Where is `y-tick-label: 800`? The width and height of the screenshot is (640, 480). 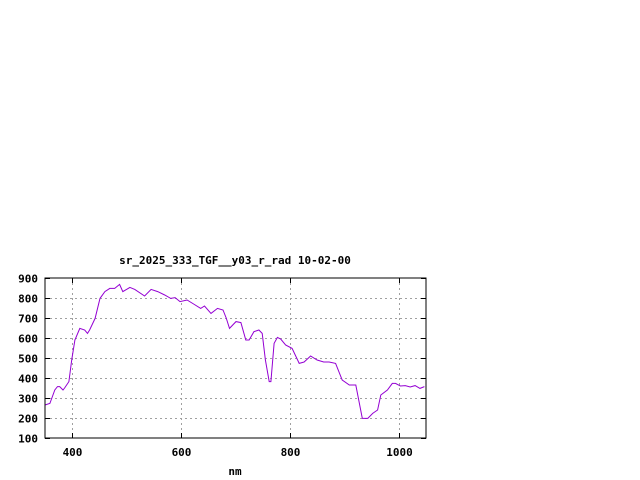
y-tick-label: 800 is located at coordinates (28, 299).